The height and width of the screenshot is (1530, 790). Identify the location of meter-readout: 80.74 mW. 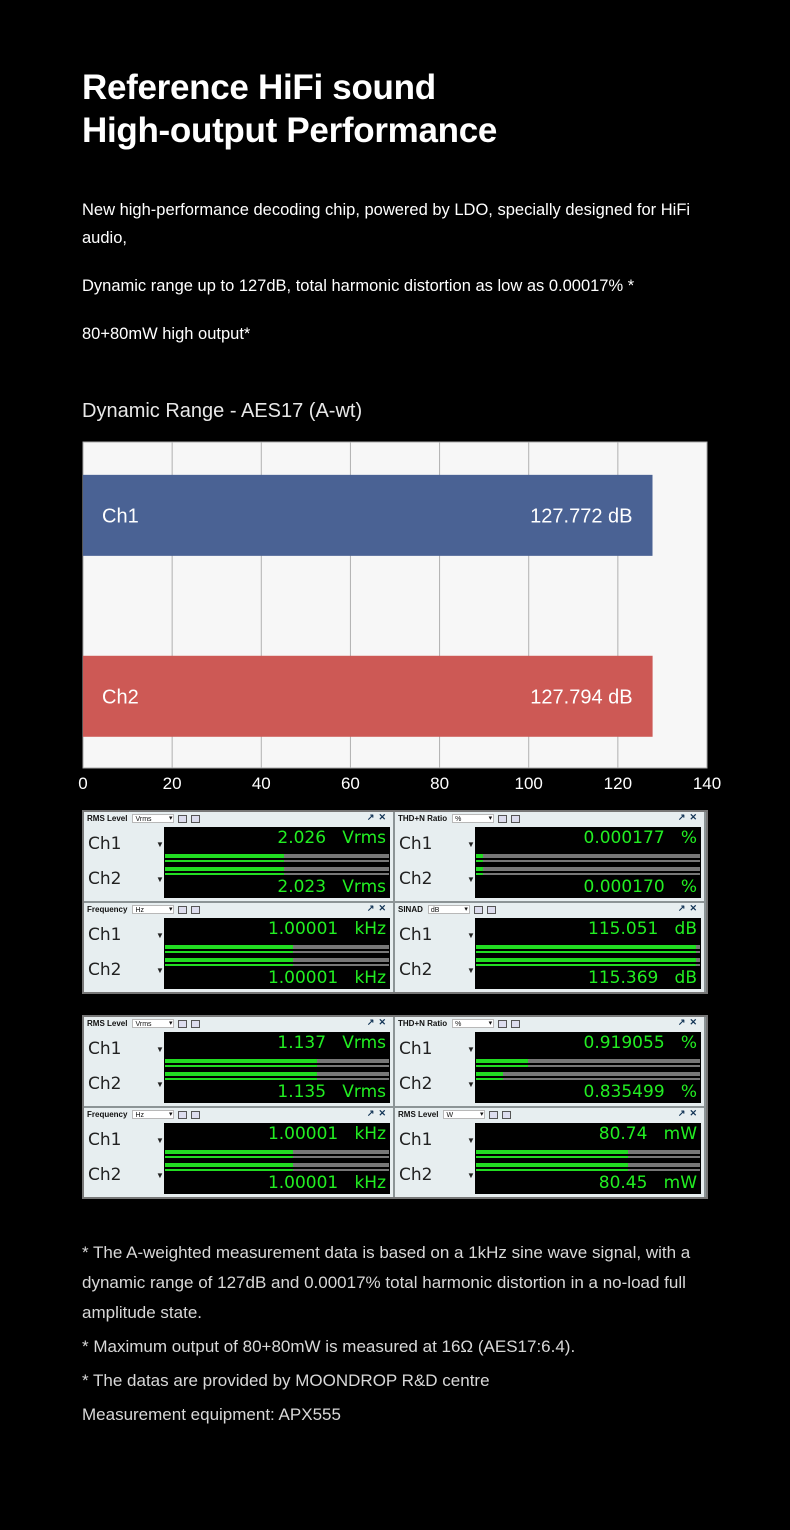
(647, 1134).